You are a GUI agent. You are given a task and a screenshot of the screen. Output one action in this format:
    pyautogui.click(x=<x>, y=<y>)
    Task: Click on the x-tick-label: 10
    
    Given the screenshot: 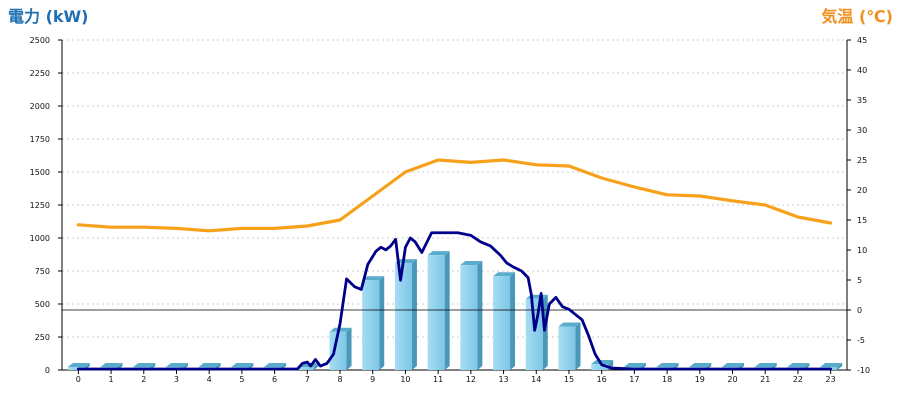 What is the action you would take?
    pyautogui.click(x=405, y=379)
    